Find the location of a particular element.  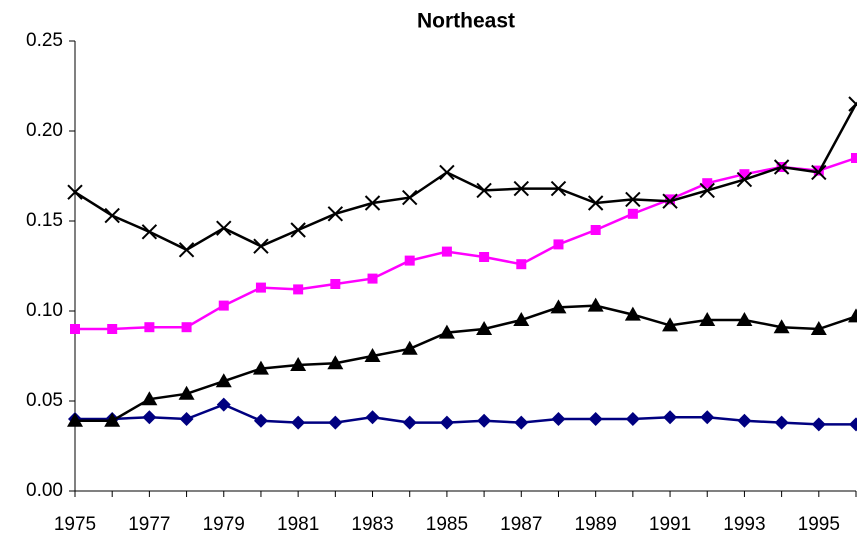

x-tick-label: 1977 is located at coordinates (149, 524).